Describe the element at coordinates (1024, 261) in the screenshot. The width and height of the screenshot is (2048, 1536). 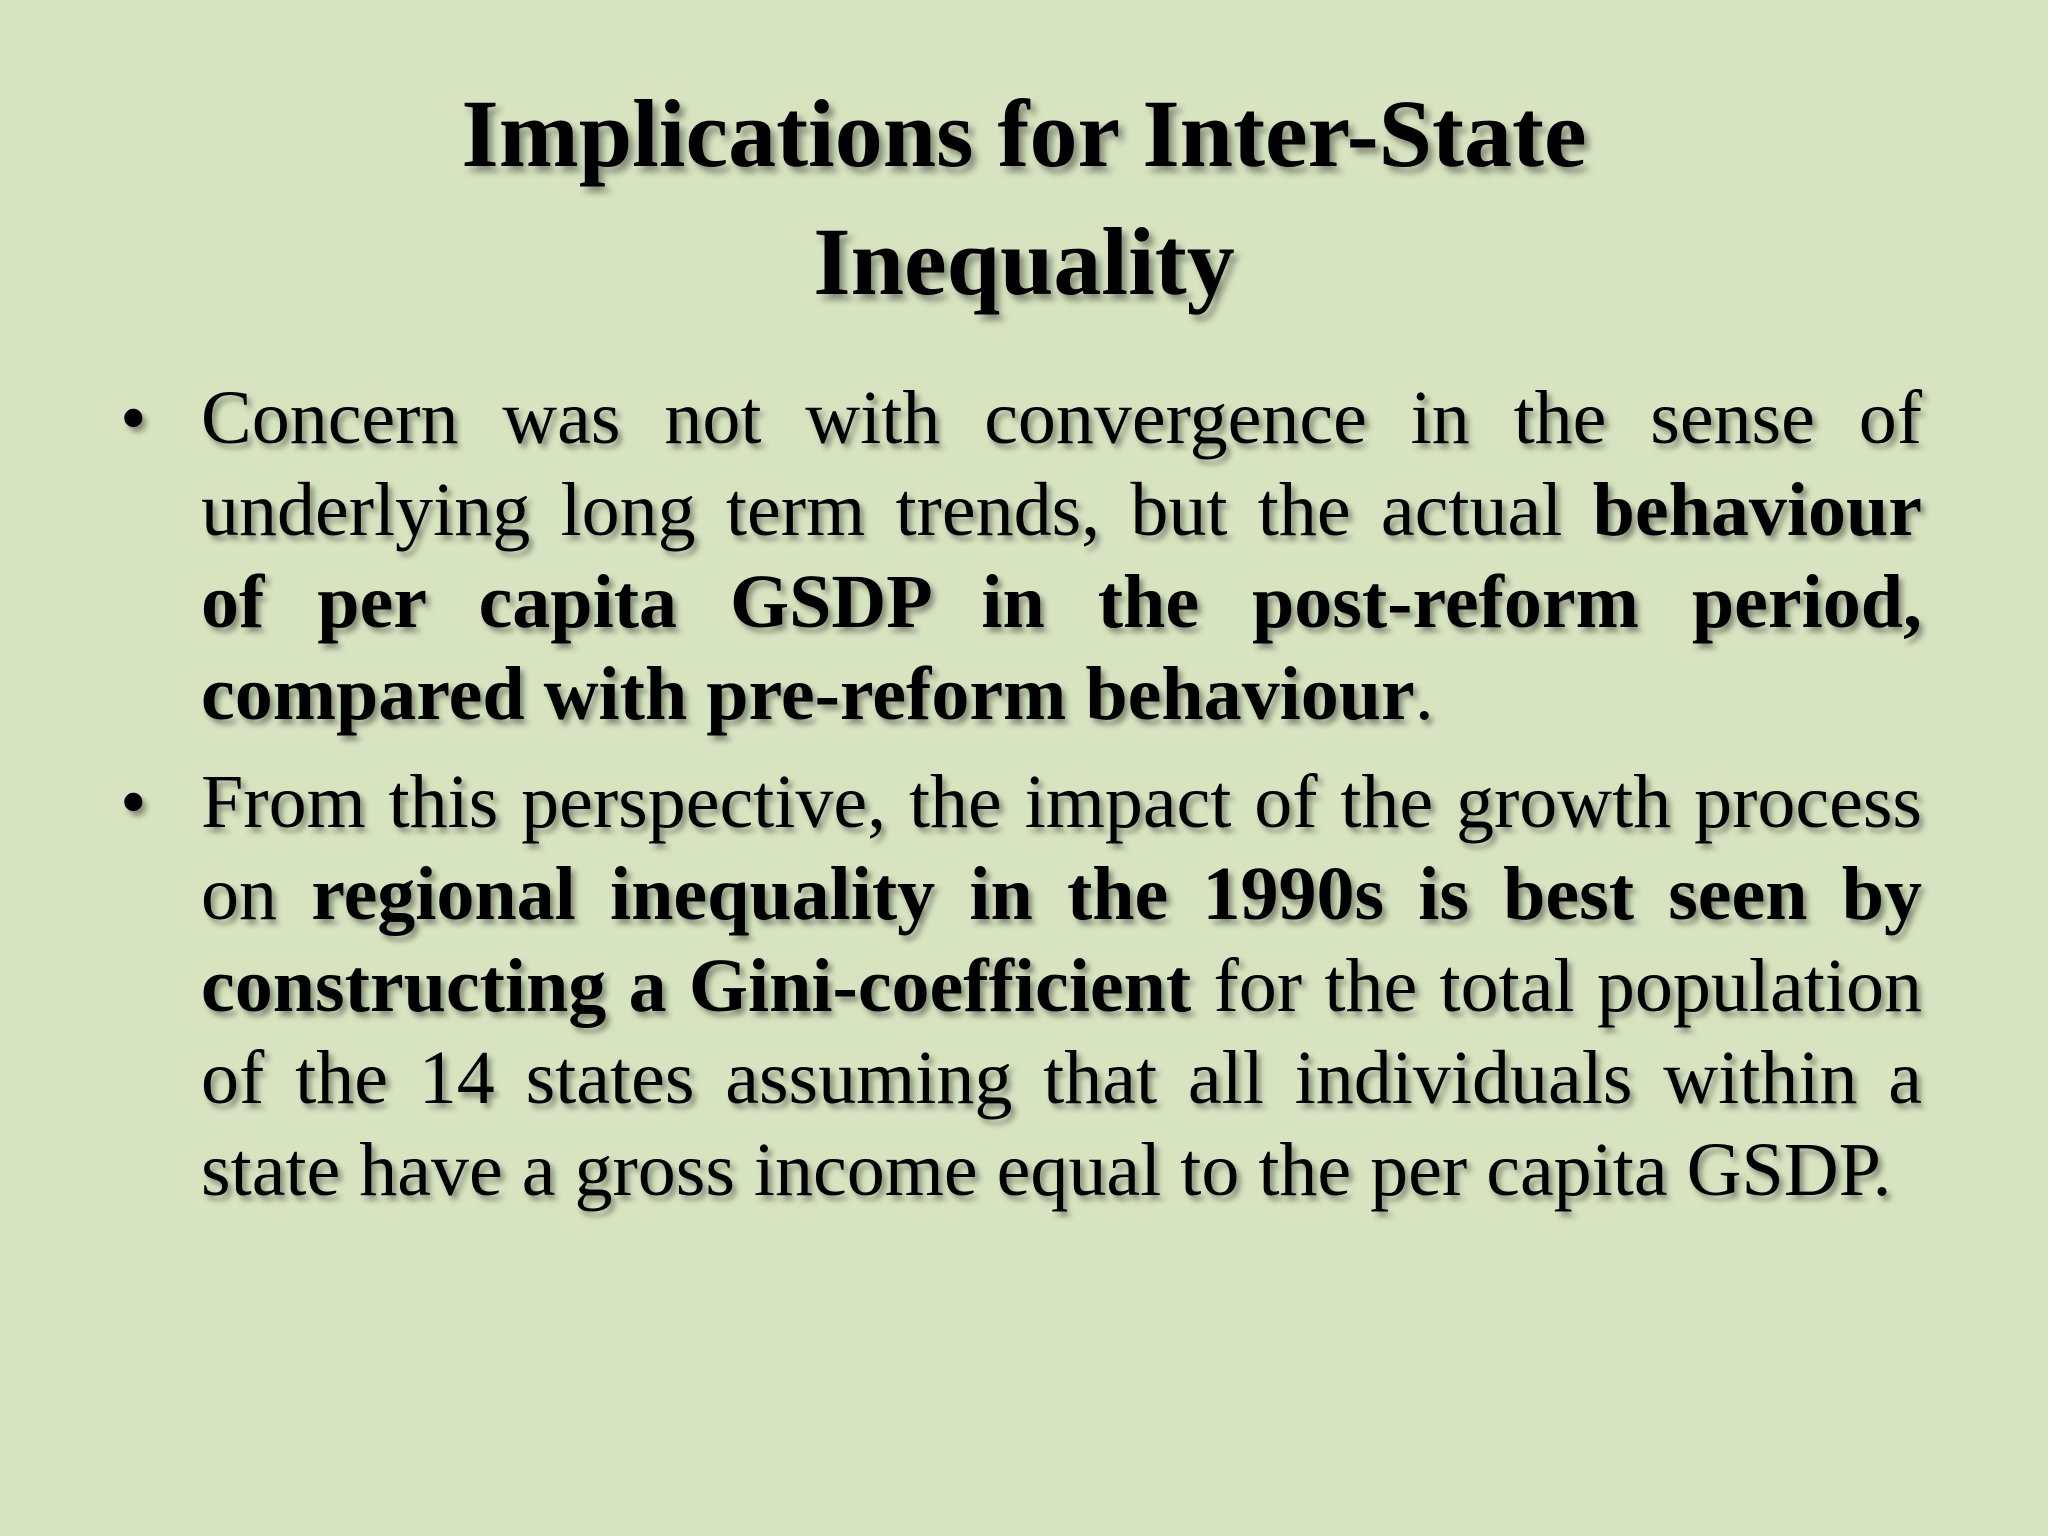
I see `title-line-2: Inequality` at that location.